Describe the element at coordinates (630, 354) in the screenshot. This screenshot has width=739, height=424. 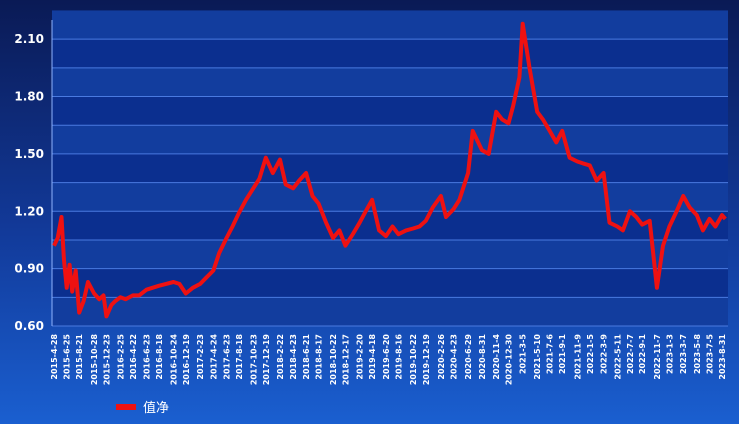
I see `x-tick-label: 2022-7-7` at that location.